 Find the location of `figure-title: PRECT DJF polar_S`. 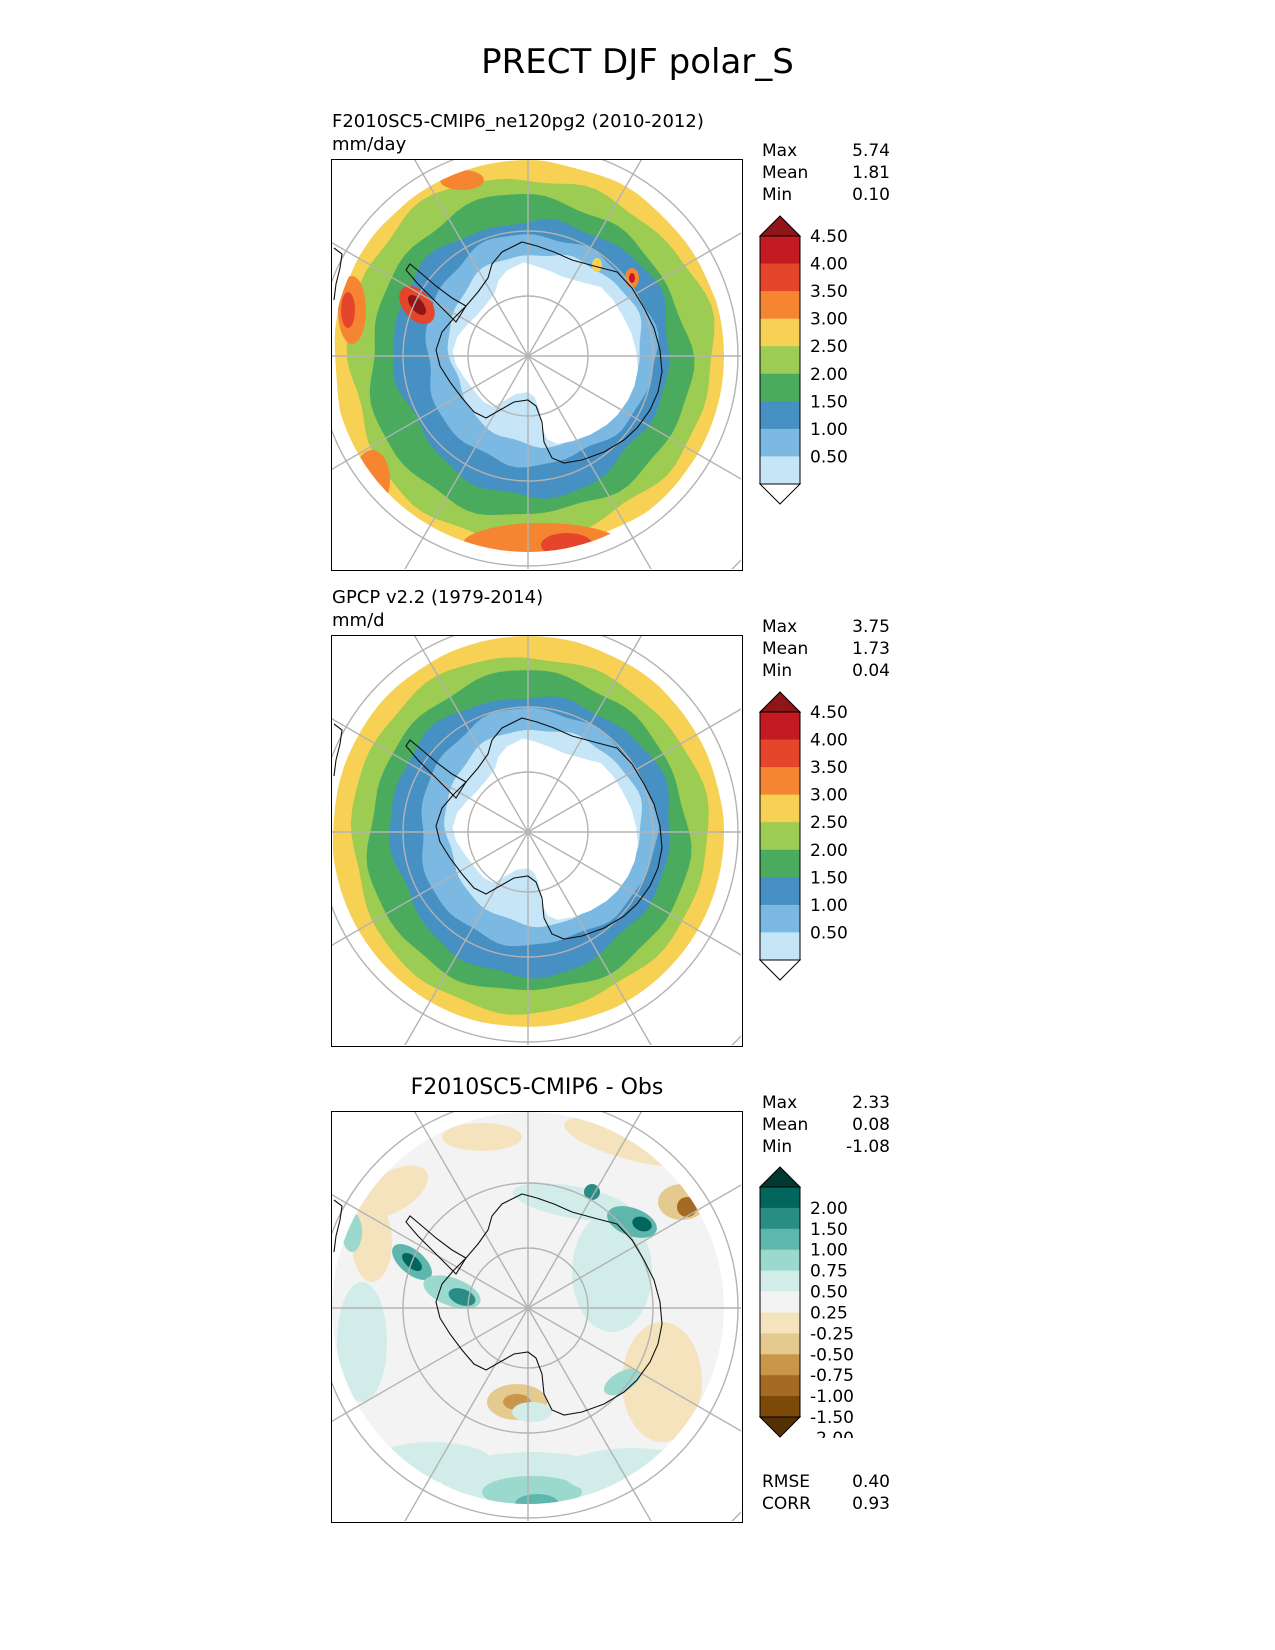

figure-title: PRECT DJF polar_S is located at coordinates (637, 62).